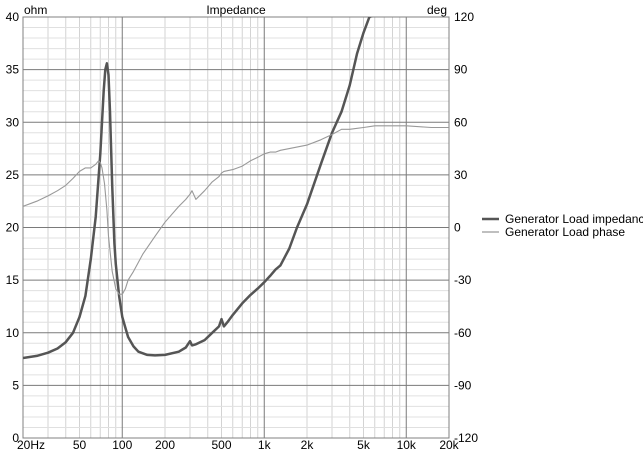 Image resolution: width=643 pixels, height=451 pixels. What do you see at coordinates (165, 444) in the screenshot?
I see `x-tick-label: 200` at bounding box center [165, 444].